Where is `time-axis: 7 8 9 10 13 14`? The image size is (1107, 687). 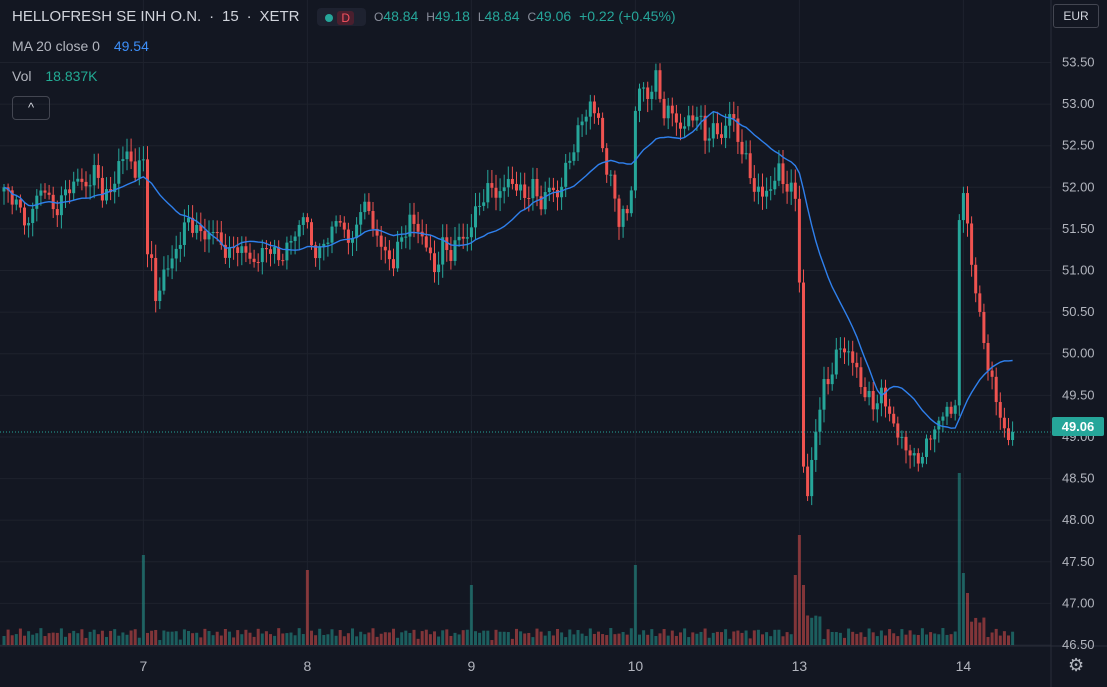
time-axis: 7 8 9 10 13 14 is located at coordinates (556, 666).